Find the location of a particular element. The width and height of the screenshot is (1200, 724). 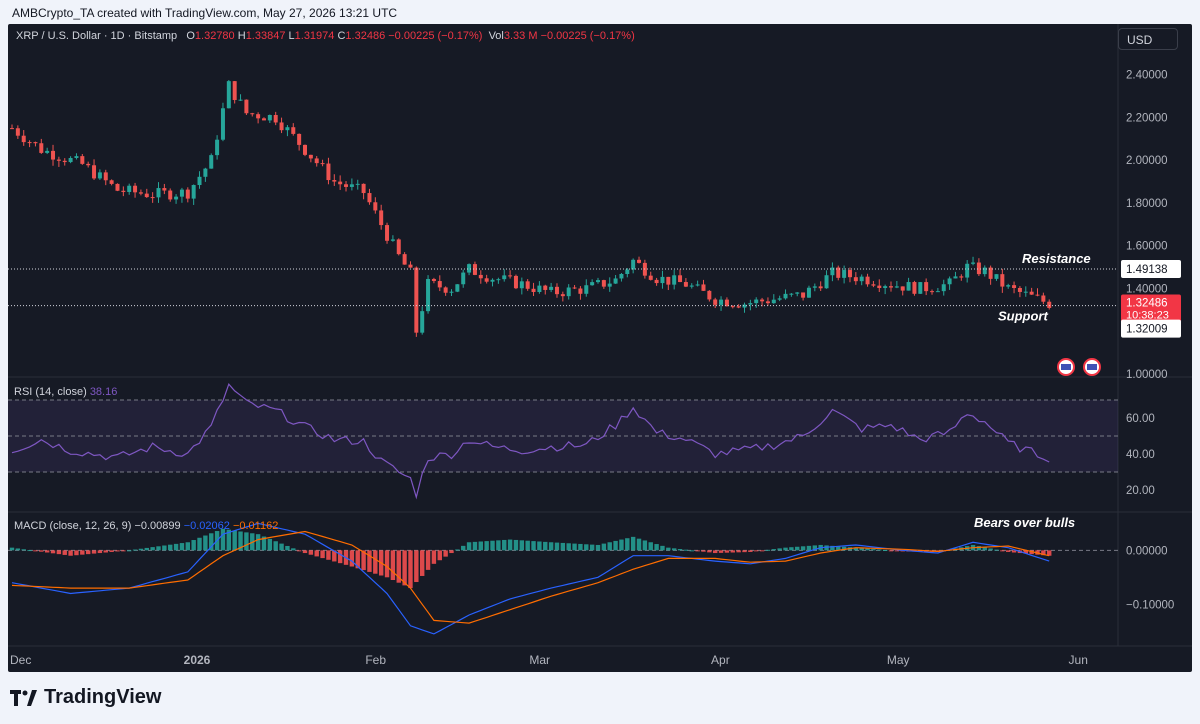

currency-button: USD is located at coordinates (1148, 39).